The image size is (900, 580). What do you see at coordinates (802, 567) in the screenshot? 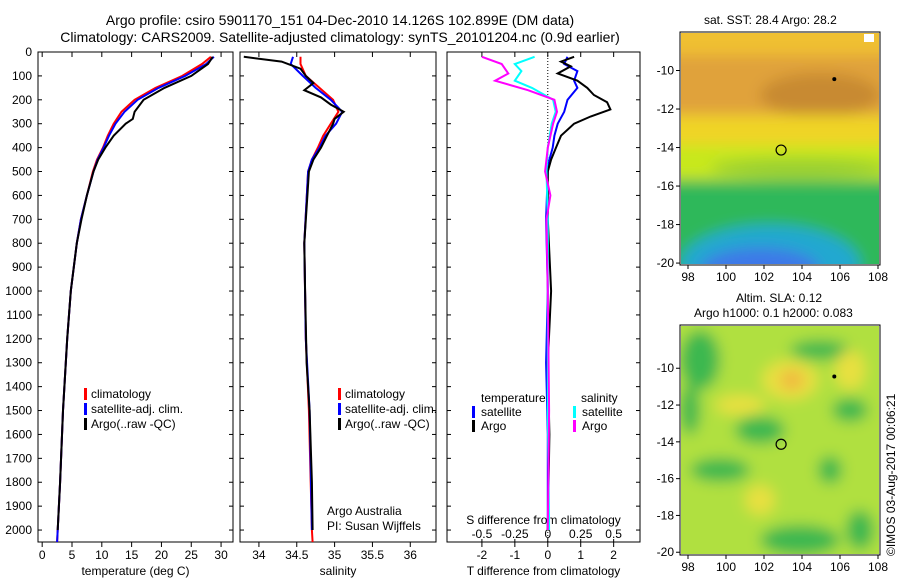
I see `lon-tick-label: 104` at bounding box center [802, 567].